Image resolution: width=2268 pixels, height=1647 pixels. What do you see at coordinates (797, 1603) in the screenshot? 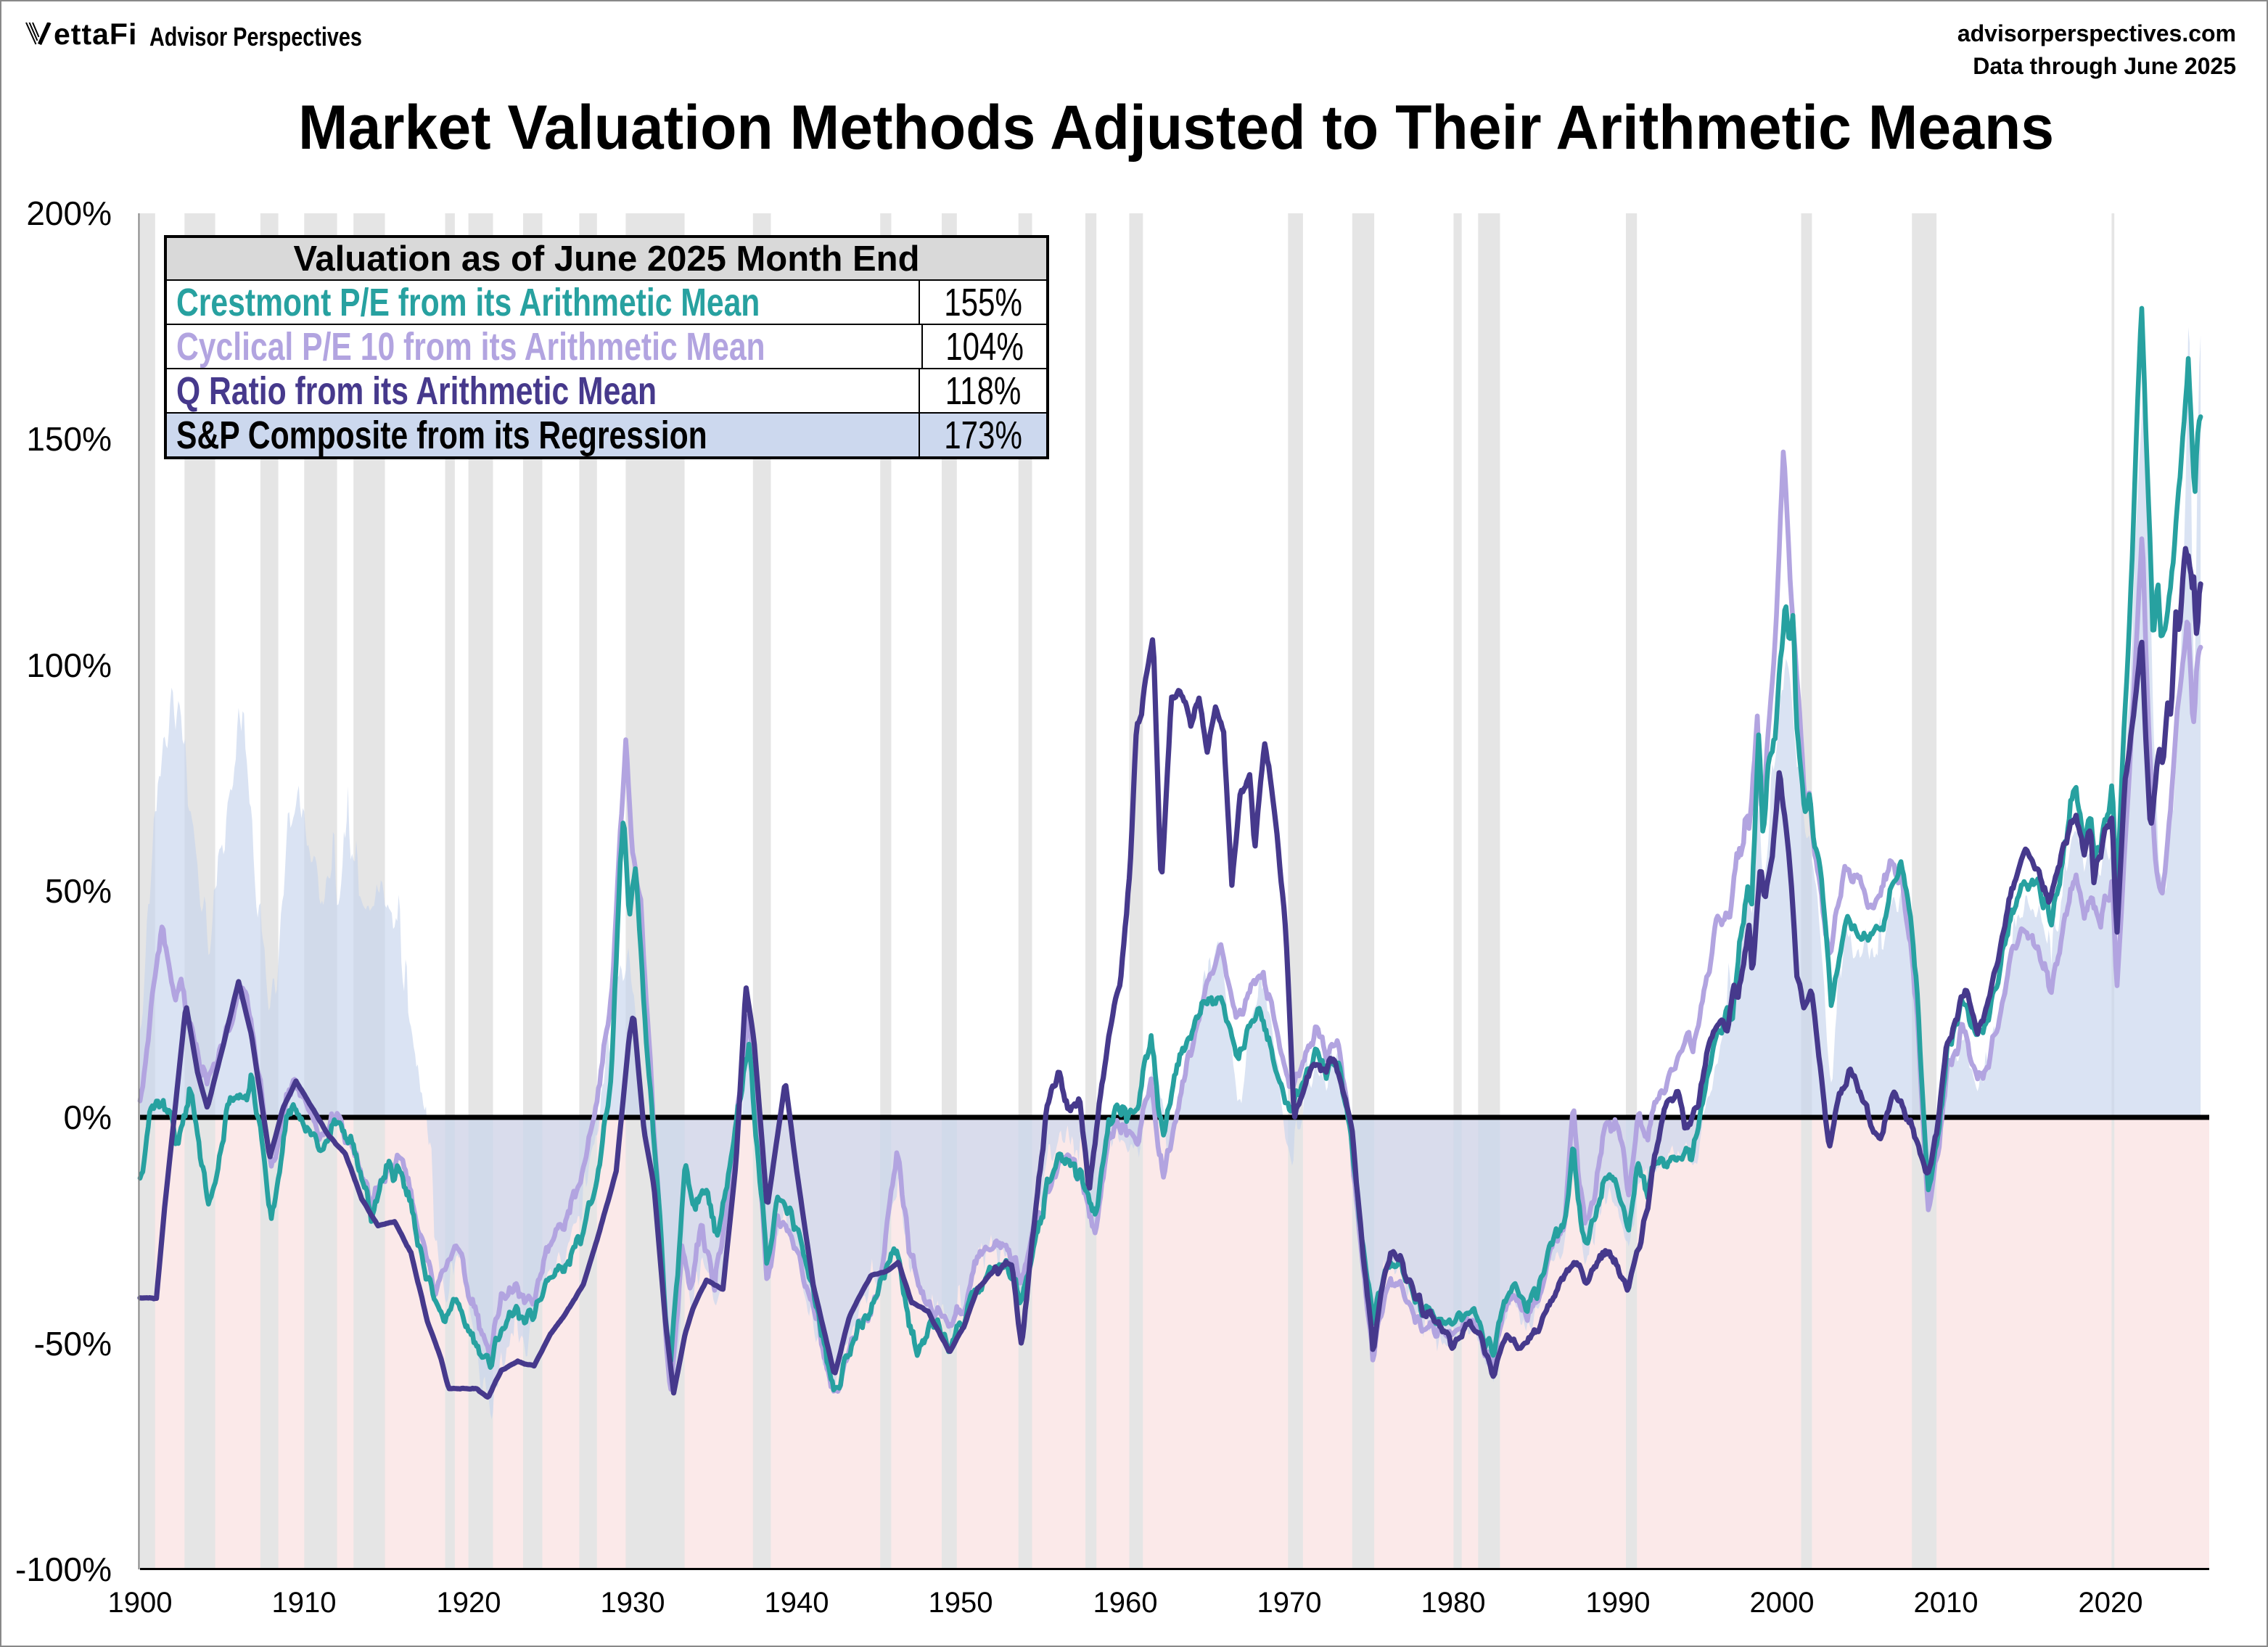
I see `svg-text: 1940` at bounding box center [797, 1603].